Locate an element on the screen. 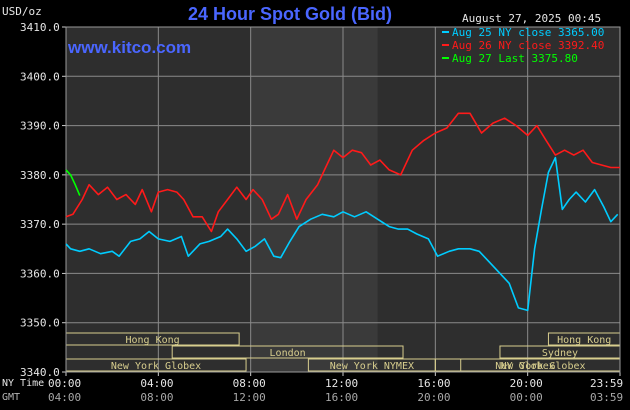  legend-label: Aug 26 NY close 3392.40 is located at coordinates (528, 45).